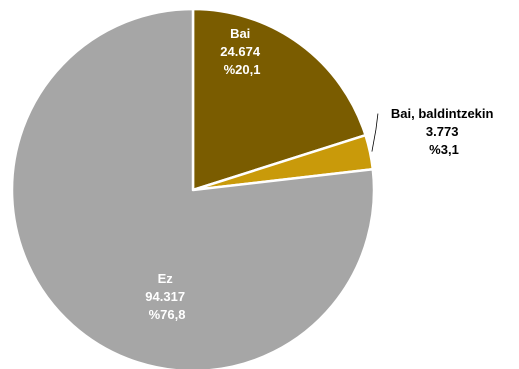 The width and height of the screenshot is (519, 369). I want to click on leader-line-bai-baldintzekin, so click(375, 132).